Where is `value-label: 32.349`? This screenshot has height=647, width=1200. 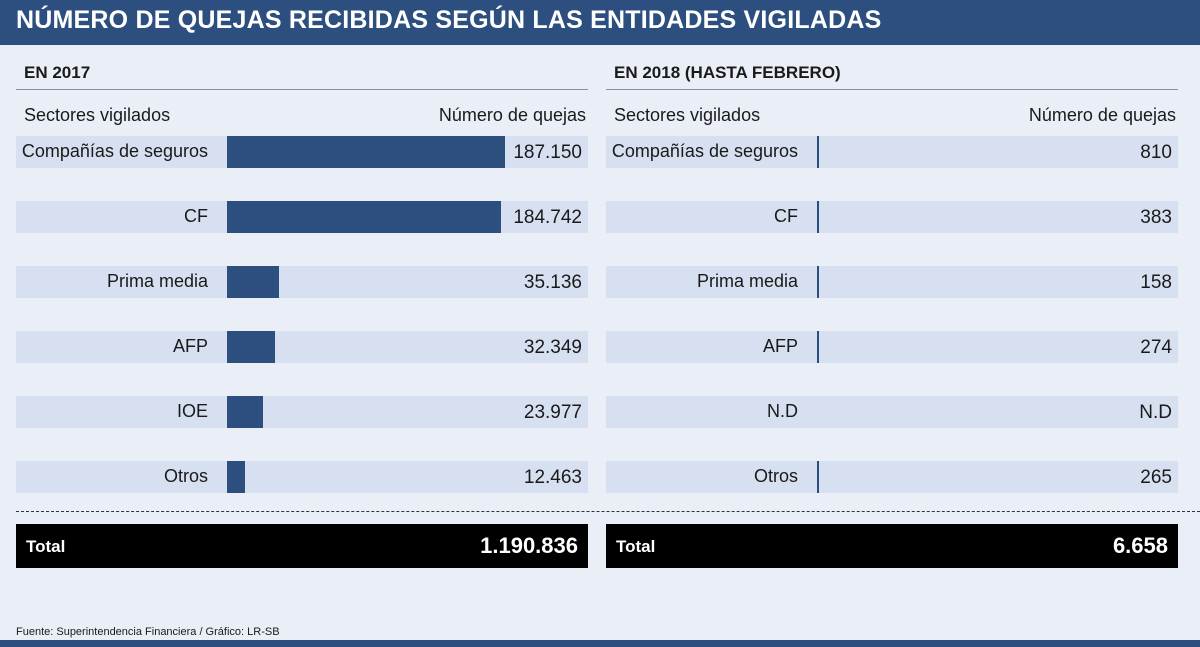 value-label: 32.349 is located at coordinates (552, 347).